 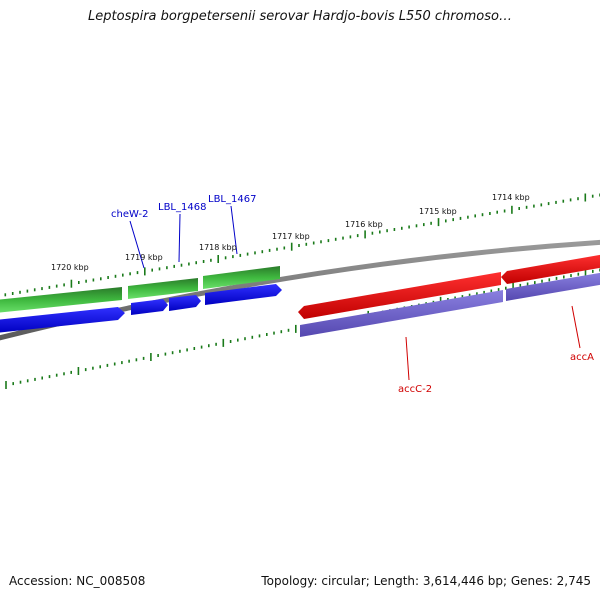 I want to click on gene-label-accC-2: accC-2, so click(x=415, y=389).